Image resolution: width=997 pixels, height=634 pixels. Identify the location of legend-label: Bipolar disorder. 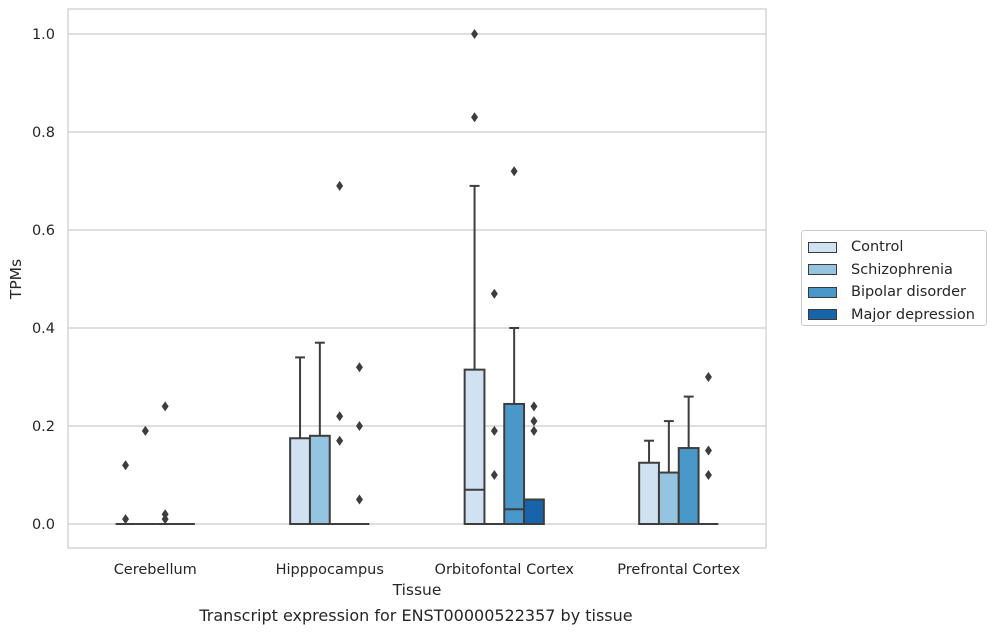
(908, 292).